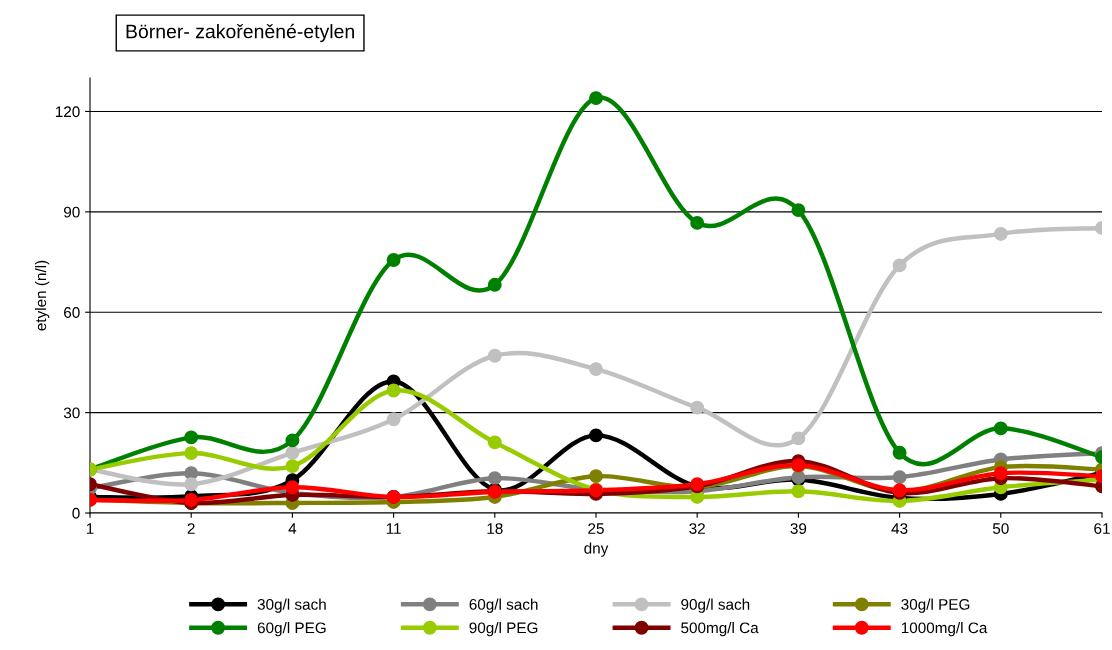 The height and width of the screenshot is (650, 1112). Describe the element at coordinates (596, 528) in the screenshot. I see `x-tick-label: 25` at that location.